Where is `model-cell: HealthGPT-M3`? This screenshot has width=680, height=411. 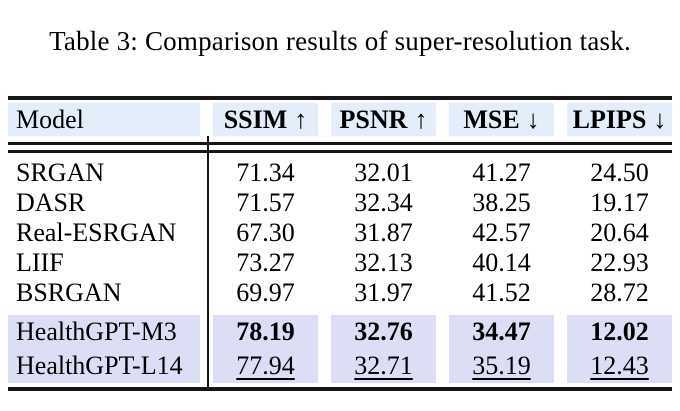 model-cell: HealthGPT-M3 is located at coordinates (104, 332).